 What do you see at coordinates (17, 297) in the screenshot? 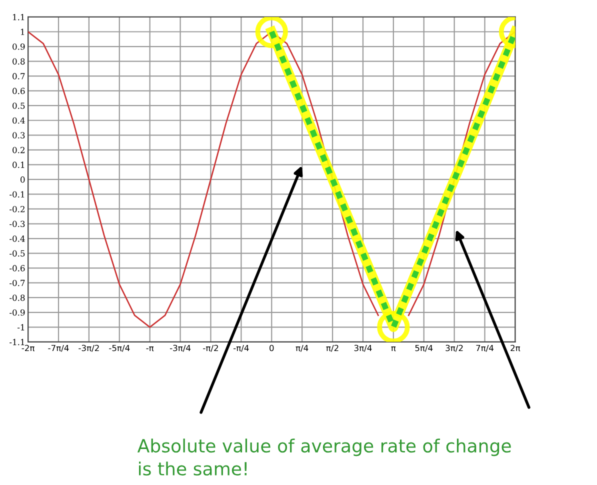
I see `y-tick-label: -0.8` at bounding box center [17, 297].